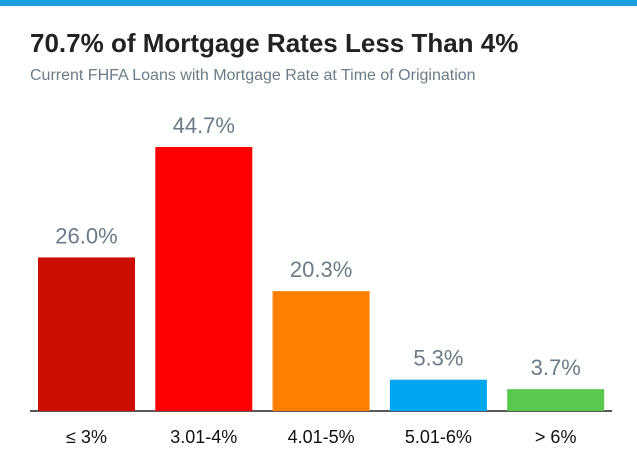  What do you see at coordinates (86, 437) in the screenshot?
I see `x-tick-label: ≤ 3%` at bounding box center [86, 437].